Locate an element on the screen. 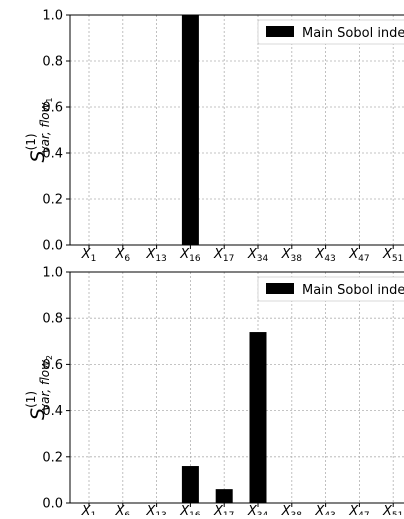 Image resolution: width=404 pixels, height=519 pixels. x-tick-label: X34 is located at coordinates (258, 255).